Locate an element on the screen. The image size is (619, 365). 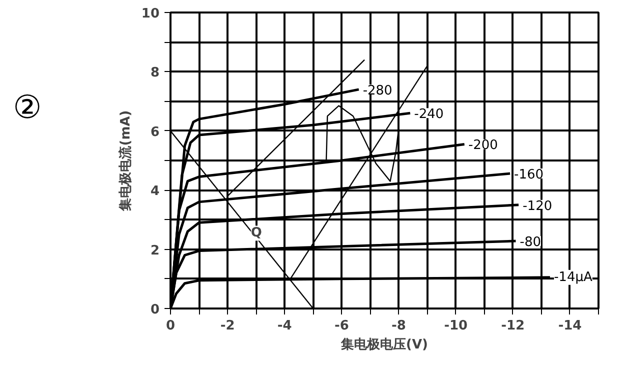
y-tick-label: 2 is located at coordinates (155, 250).